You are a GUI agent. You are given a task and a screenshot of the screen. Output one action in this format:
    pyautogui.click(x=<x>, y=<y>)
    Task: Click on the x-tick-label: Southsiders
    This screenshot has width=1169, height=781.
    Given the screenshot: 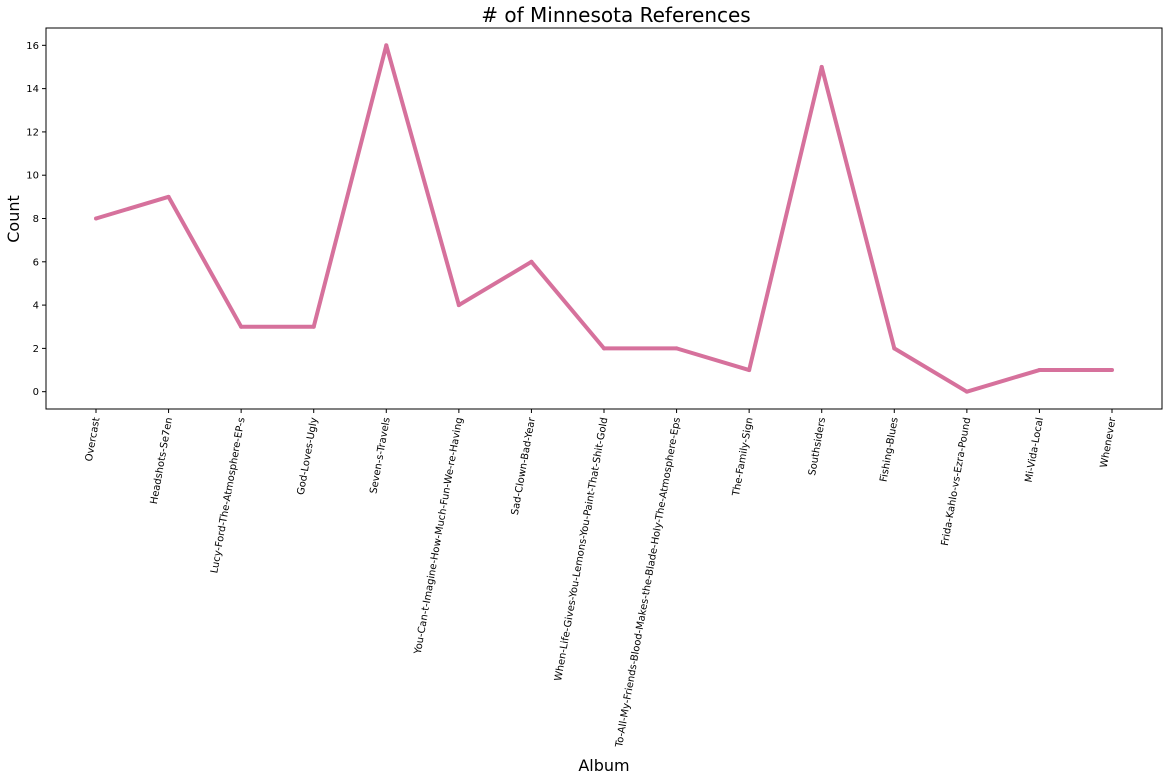 What is the action you would take?
    pyautogui.click(x=817, y=447)
    